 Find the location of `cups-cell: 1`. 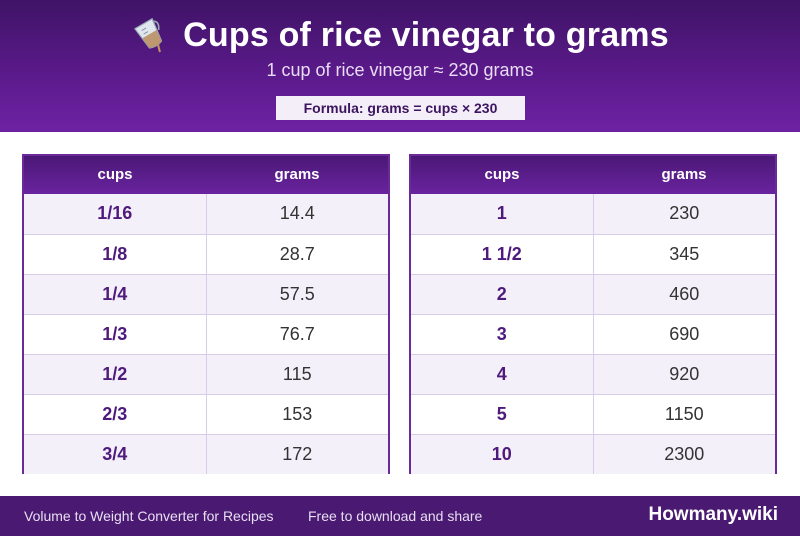

cups-cell: 1 is located at coordinates (502, 214).